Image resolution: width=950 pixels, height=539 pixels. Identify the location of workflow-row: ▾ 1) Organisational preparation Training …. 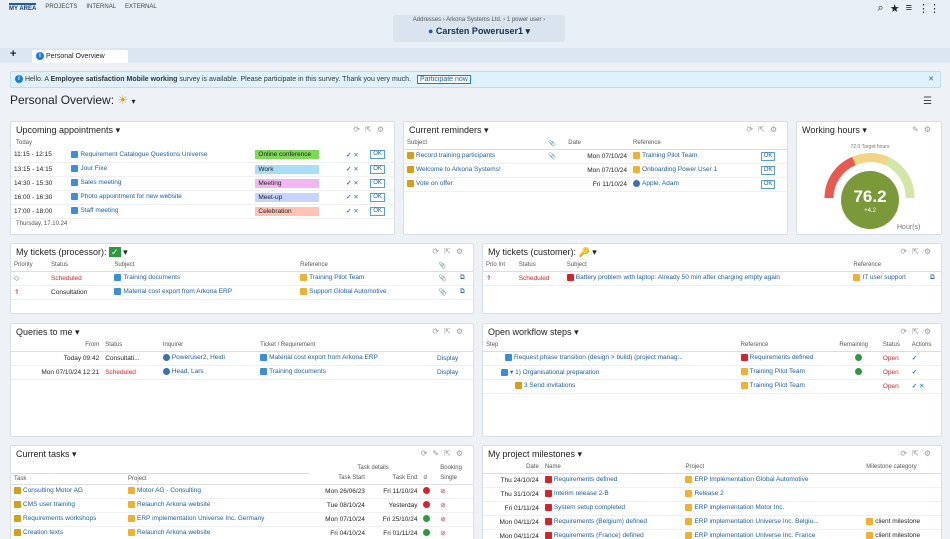
(712, 372).